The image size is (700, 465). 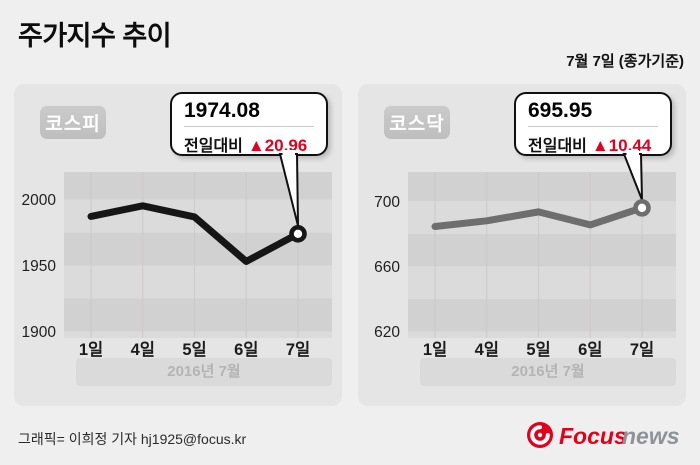 What do you see at coordinates (625, 61) in the screenshot?
I see `date-note: 7월 7일 (종가기준)` at bounding box center [625, 61].